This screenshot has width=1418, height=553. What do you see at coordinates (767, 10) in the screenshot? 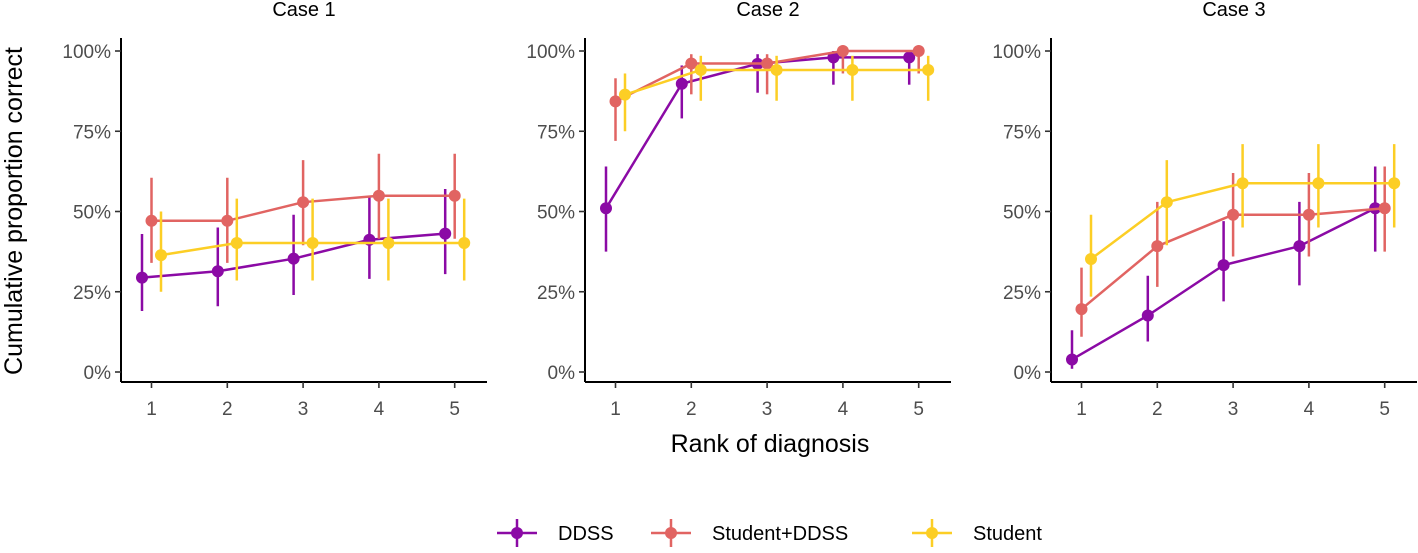
I see `panel-title: Case 2` at bounding box center [767, 10].